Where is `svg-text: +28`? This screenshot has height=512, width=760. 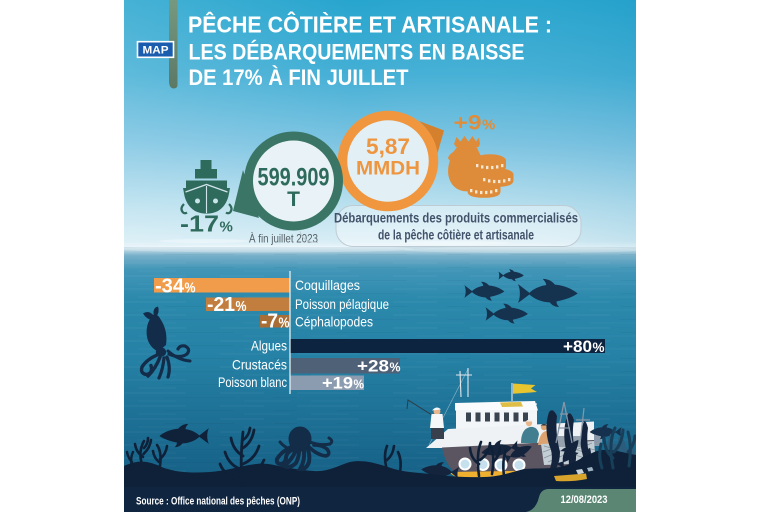
svg-text: +28 is located at coordinates (373, 366).